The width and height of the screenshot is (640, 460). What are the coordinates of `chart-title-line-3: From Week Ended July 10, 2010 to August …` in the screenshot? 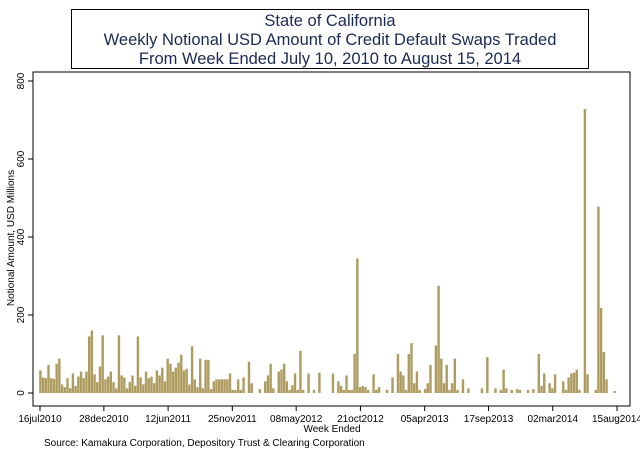 It's located at (330, 59).